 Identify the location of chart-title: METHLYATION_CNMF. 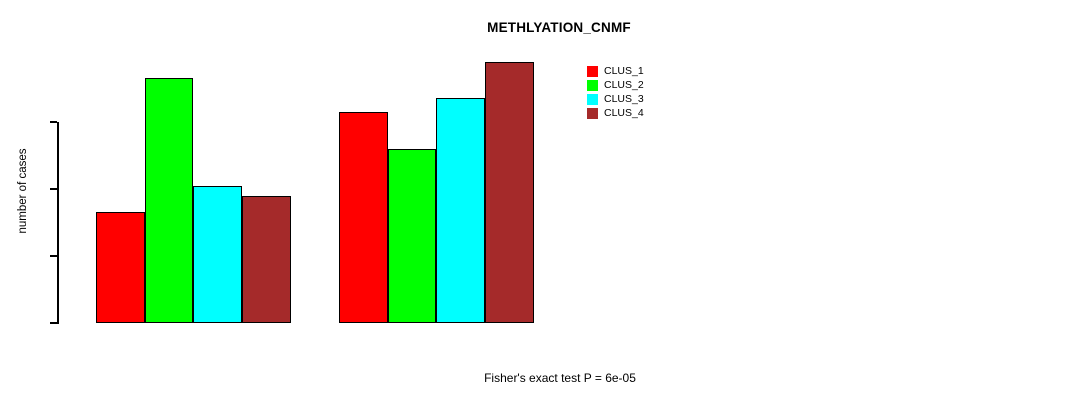
(559, 27).